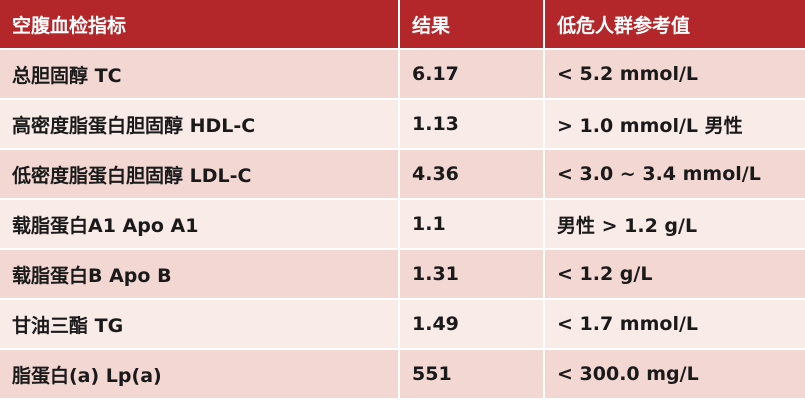  I want to click on table-cell: 高密度脂蛋白胆固醇 HDL-C, so click(199, 124).